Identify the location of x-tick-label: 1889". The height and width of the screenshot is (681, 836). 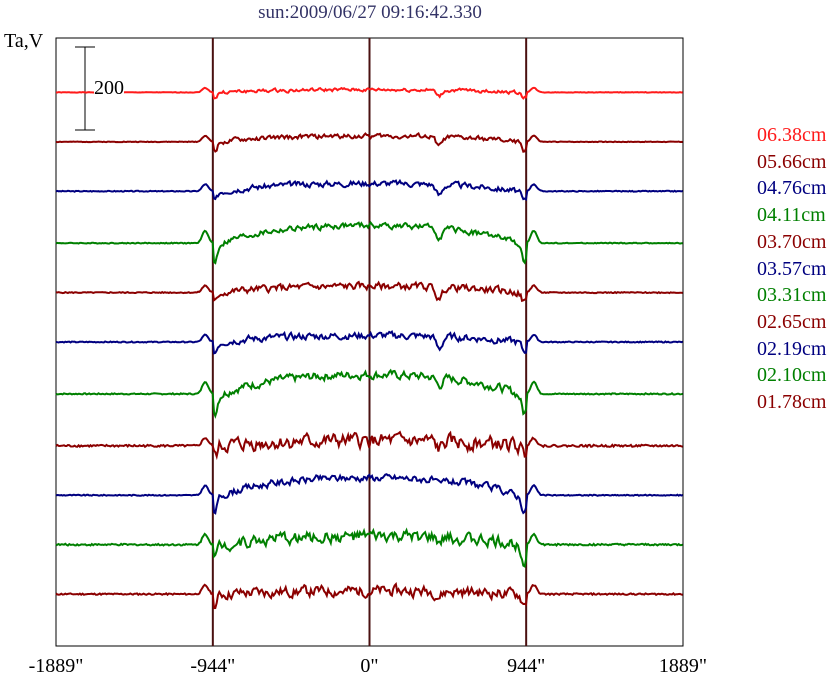
(683, 666).